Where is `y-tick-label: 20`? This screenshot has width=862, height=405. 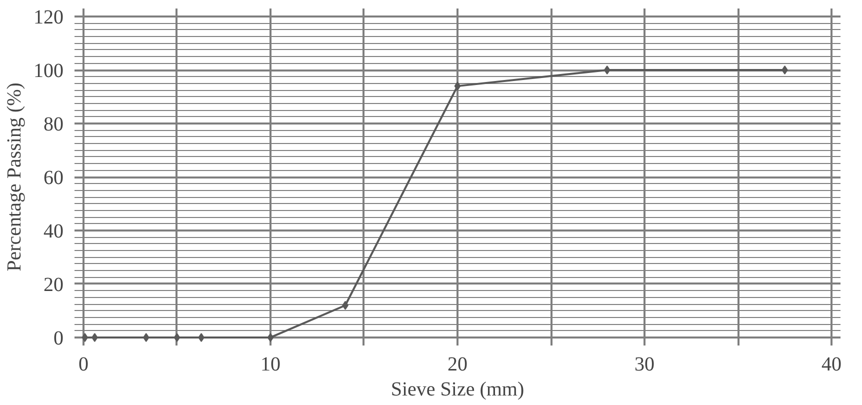
y-tick-label: 20 is located at coordinates (54, 285).